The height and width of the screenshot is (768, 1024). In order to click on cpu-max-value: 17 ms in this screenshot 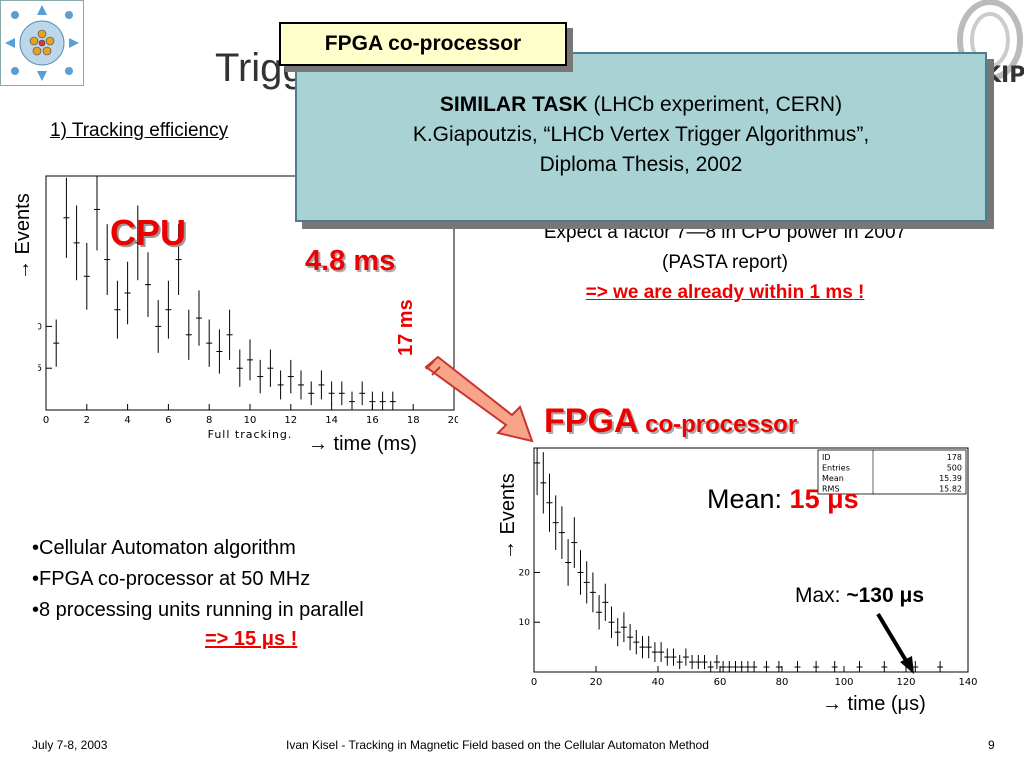, I will do `click(406, 327)`.